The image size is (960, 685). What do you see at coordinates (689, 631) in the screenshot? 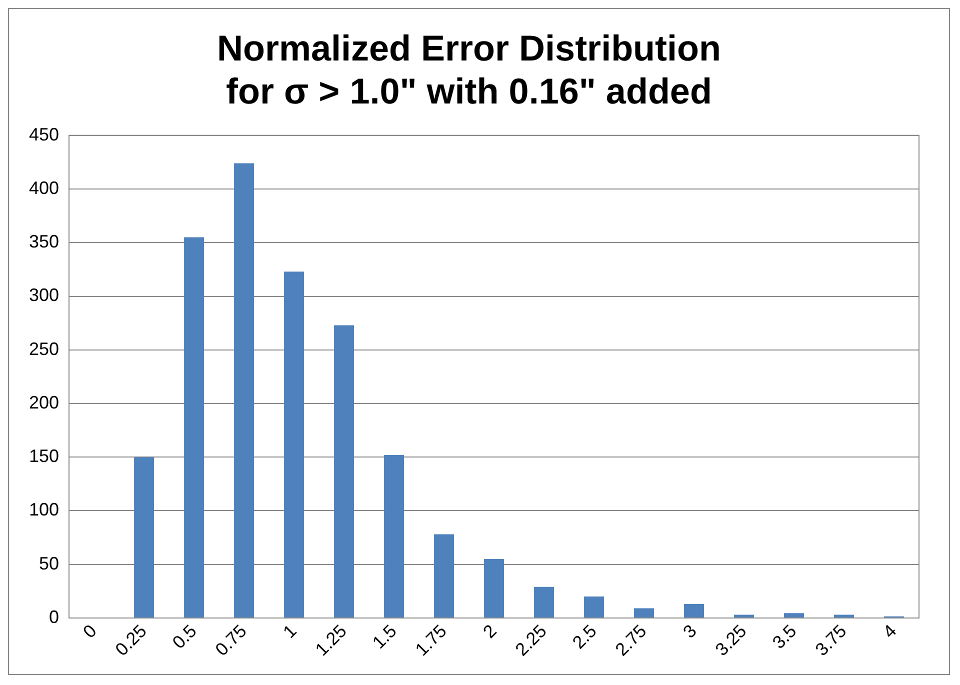
I see `x-tick-label: 3` at bounding box center [689, 631].